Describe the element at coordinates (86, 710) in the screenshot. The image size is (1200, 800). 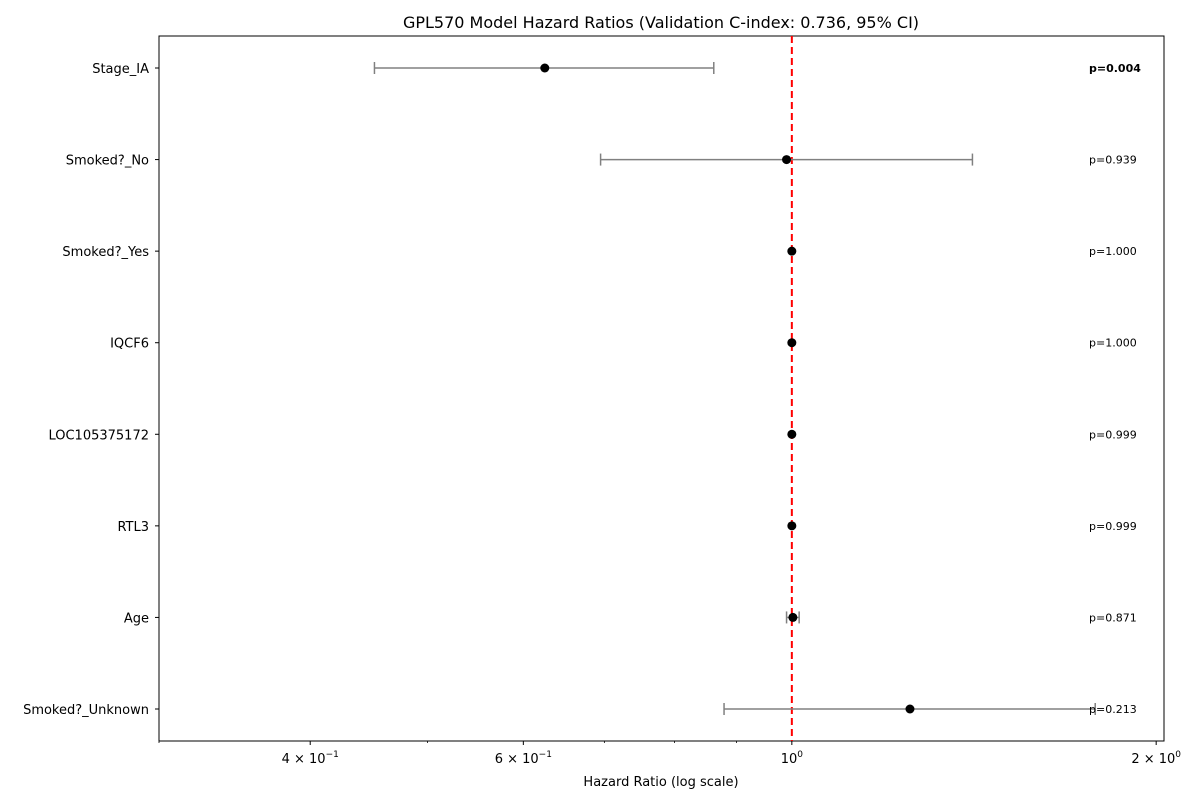
I see `y-tick-label: Smoked?_Unknown` at that location.